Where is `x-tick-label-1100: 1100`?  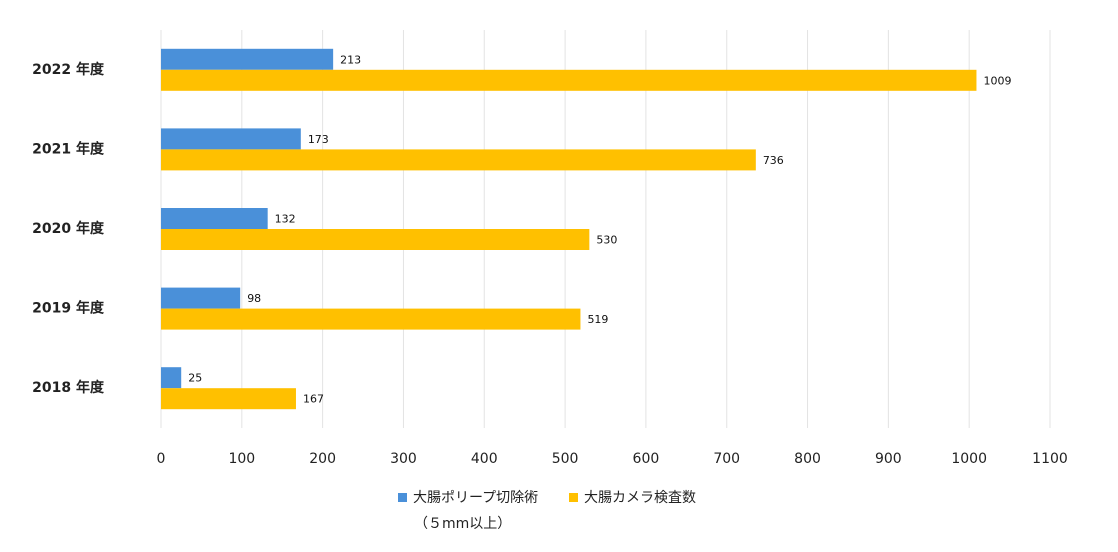 x-tick-label-1100: 1100 is located at coordinates (1050, 459).